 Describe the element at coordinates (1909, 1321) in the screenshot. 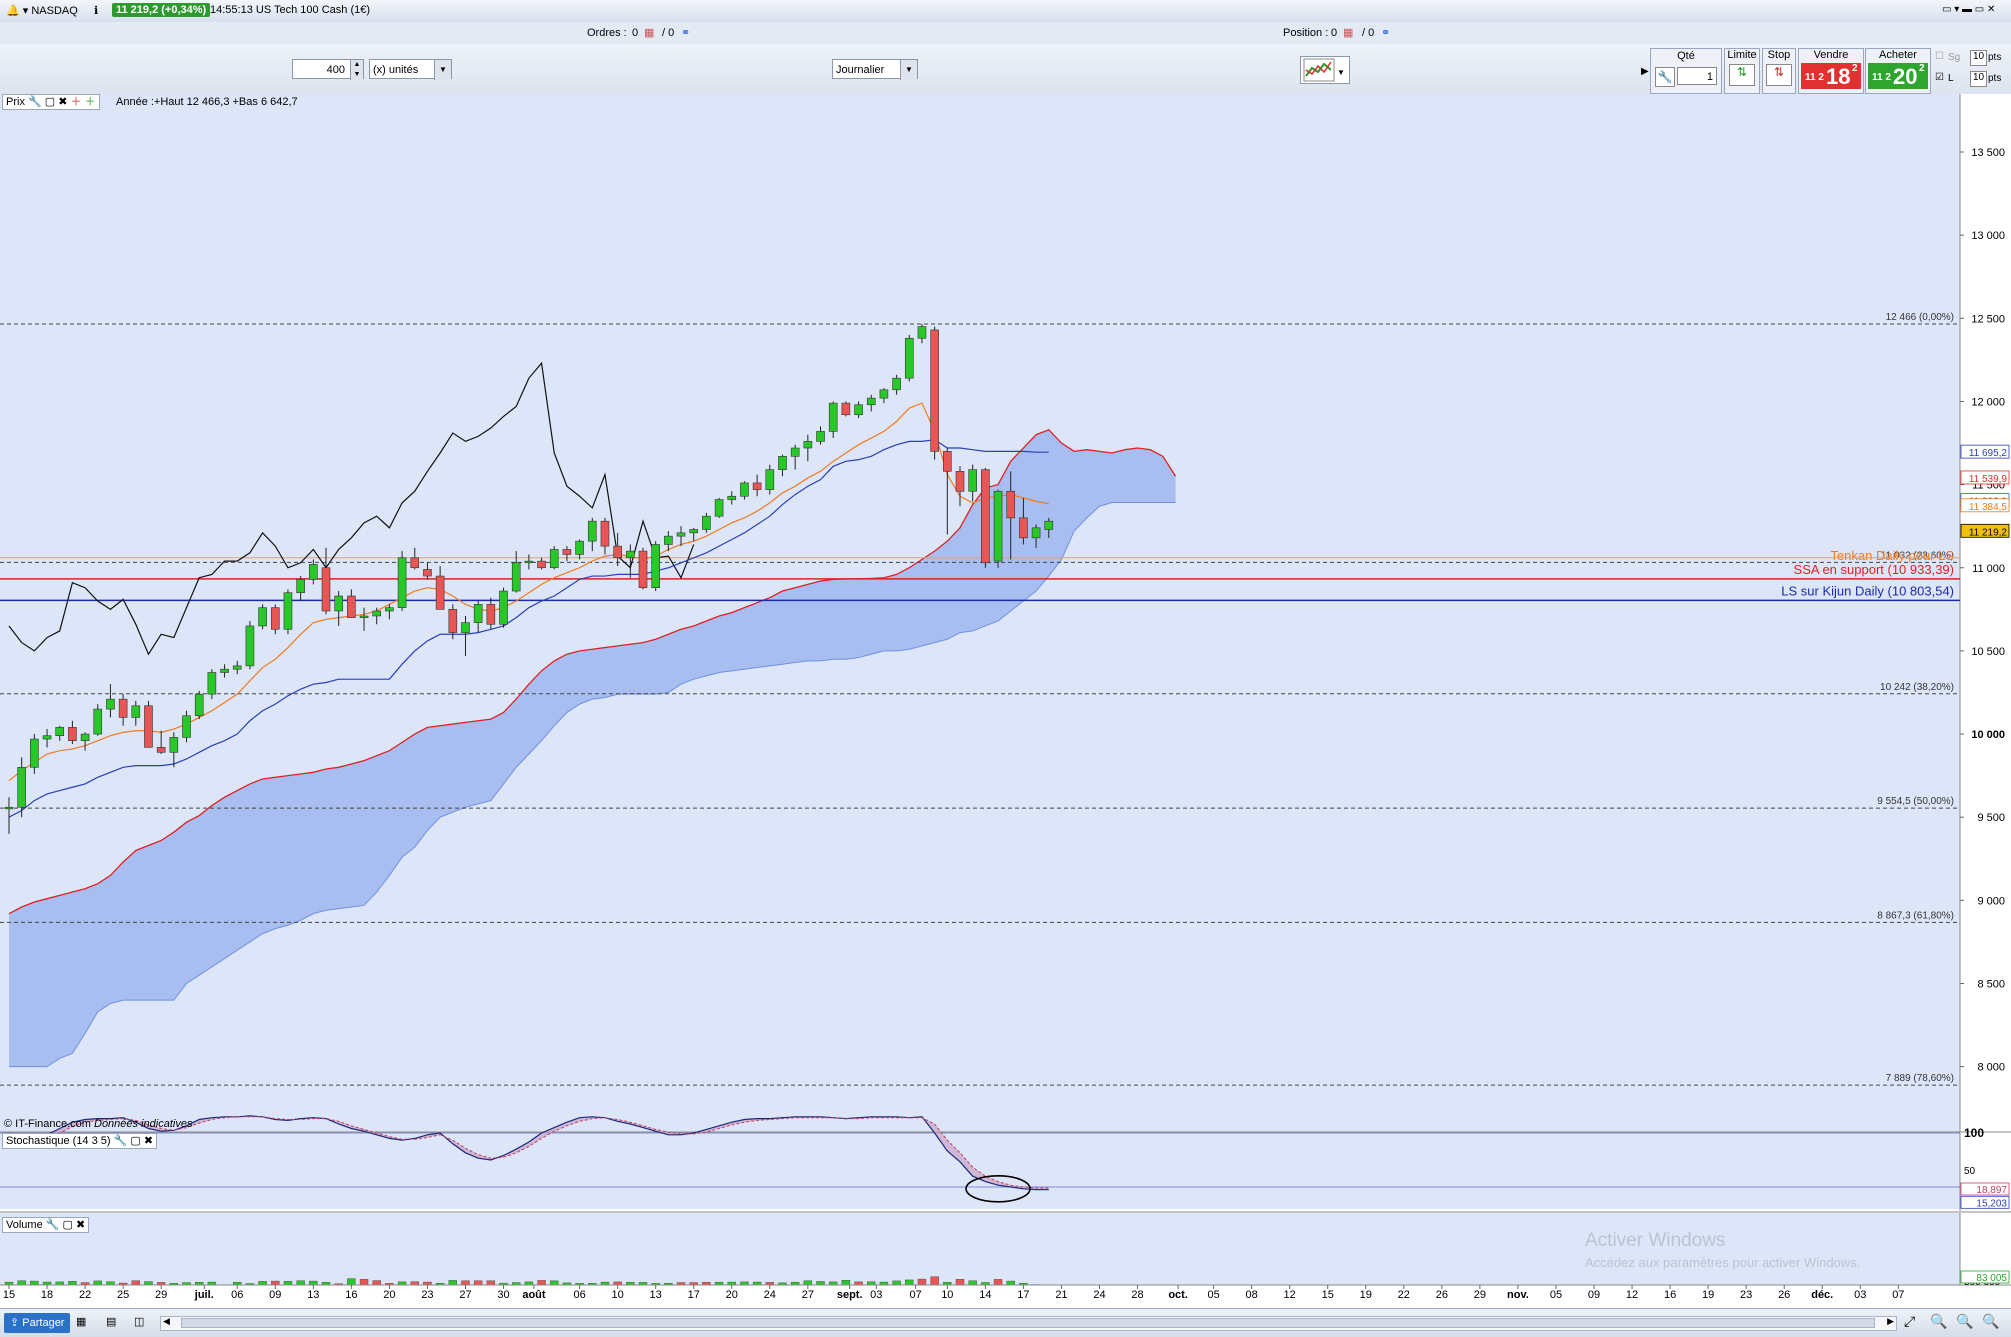

I see `zoom-reset-icon: ⤢` at that location.